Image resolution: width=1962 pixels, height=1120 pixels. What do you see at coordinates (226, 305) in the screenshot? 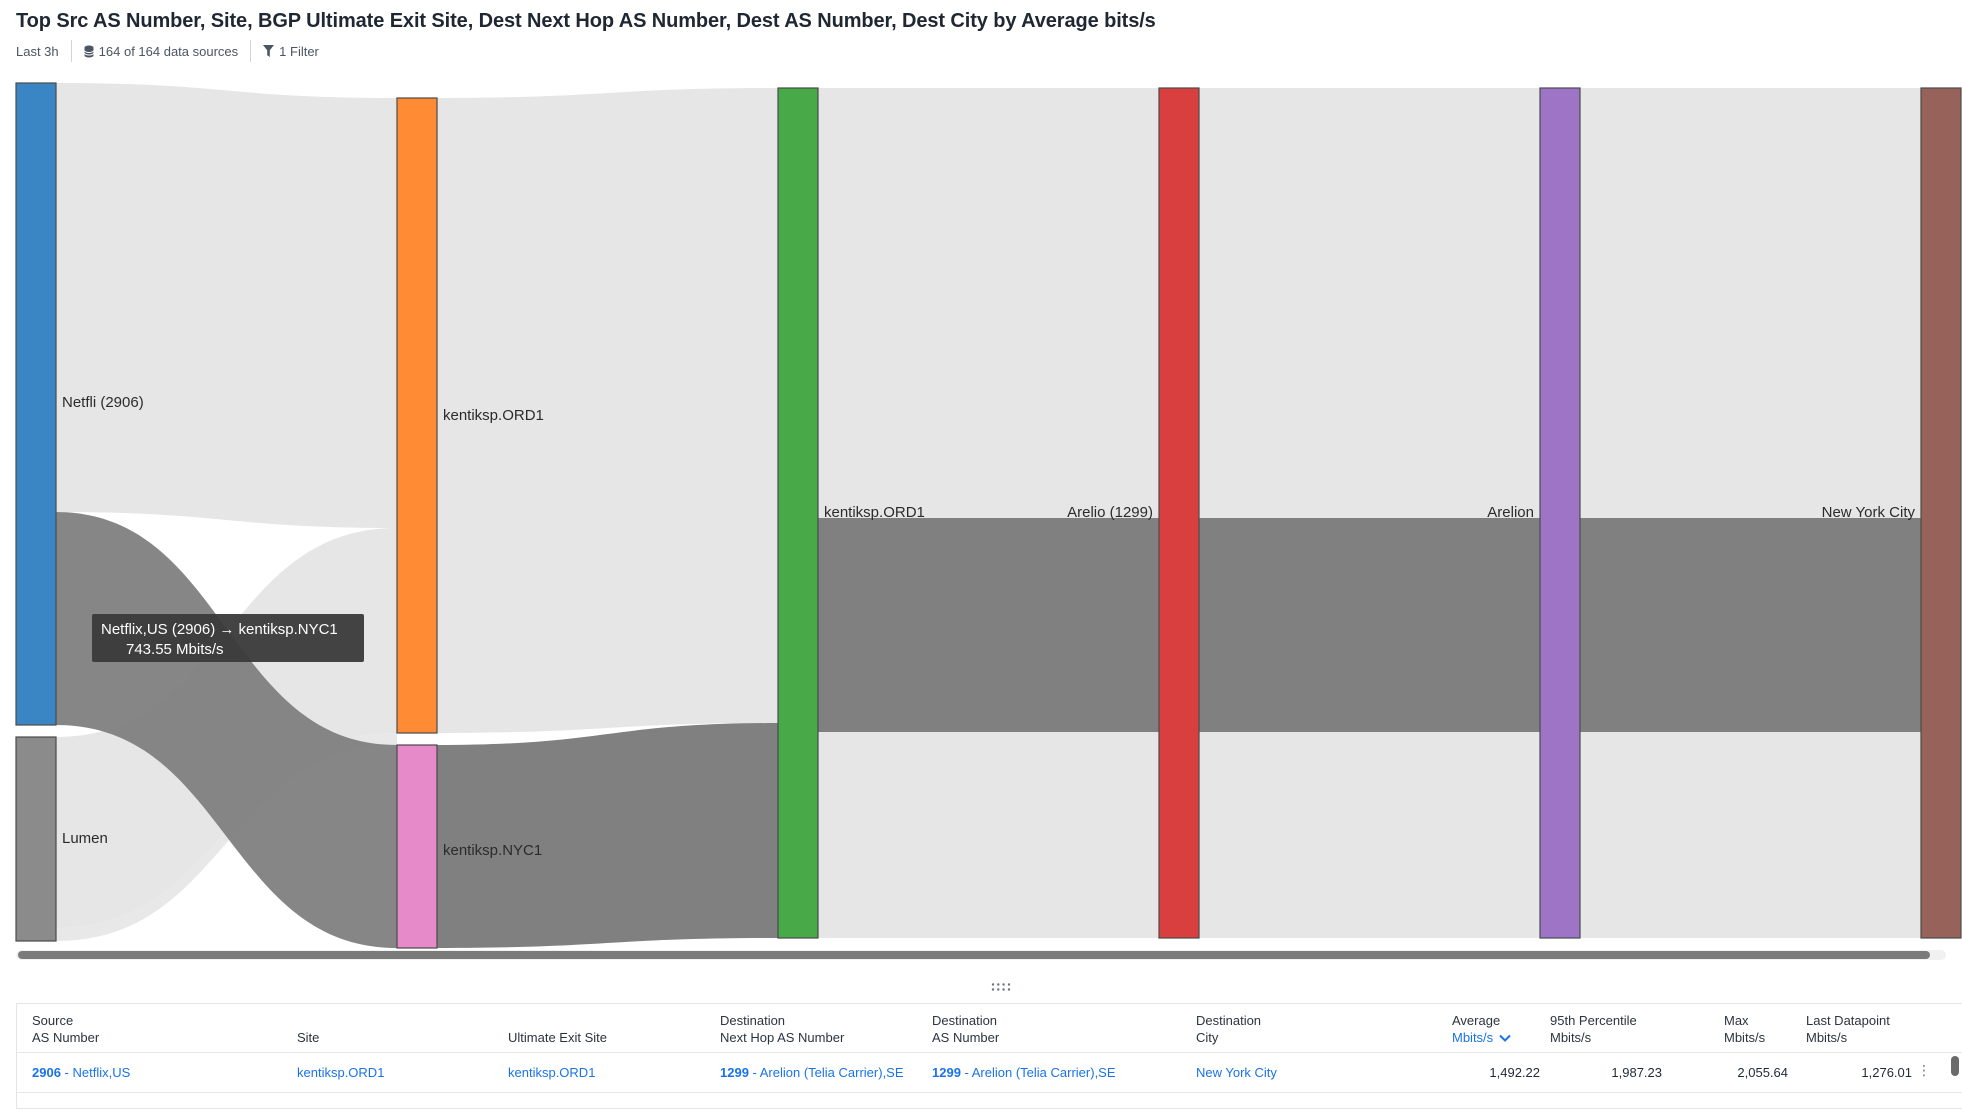
I see `link-netflix-ord1` at bounding box center [226, 305].